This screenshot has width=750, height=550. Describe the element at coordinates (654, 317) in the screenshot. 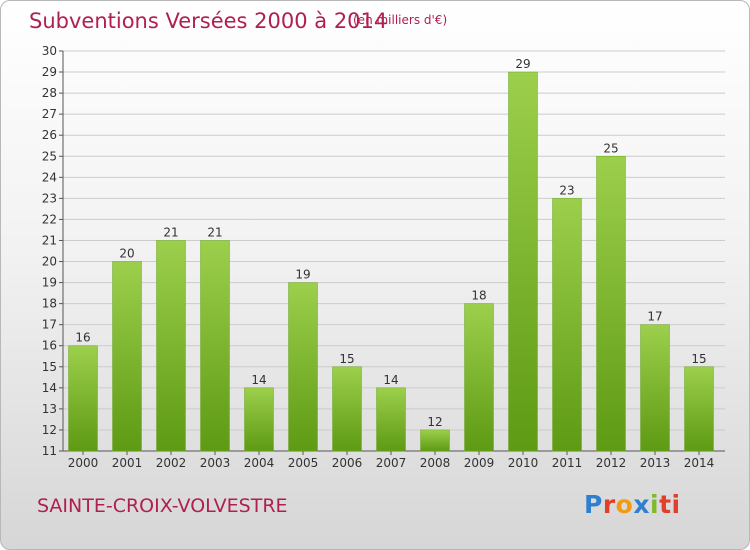

I see `data-label: 17` at that location.